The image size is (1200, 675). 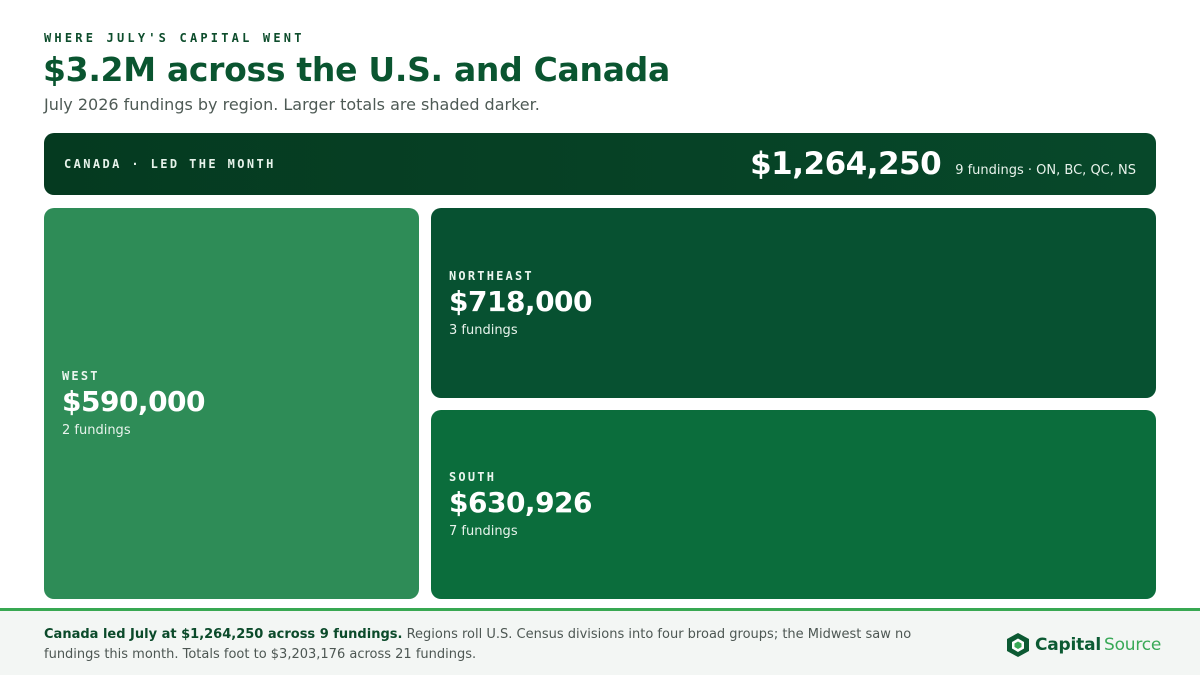 What do you see at coordinates (134, 401) in the screenshot?
I see `west-value: $590,000` at bounding box center [134, 401].